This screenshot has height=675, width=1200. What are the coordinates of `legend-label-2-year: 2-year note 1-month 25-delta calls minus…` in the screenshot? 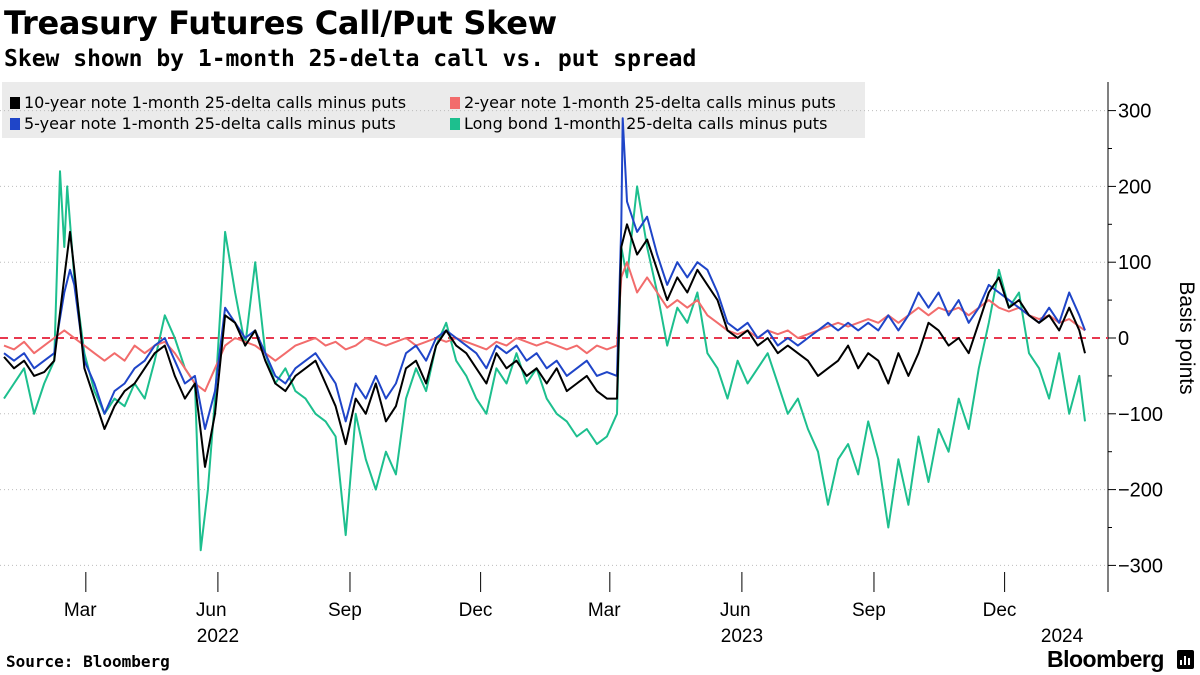 It's located at (650, 102).